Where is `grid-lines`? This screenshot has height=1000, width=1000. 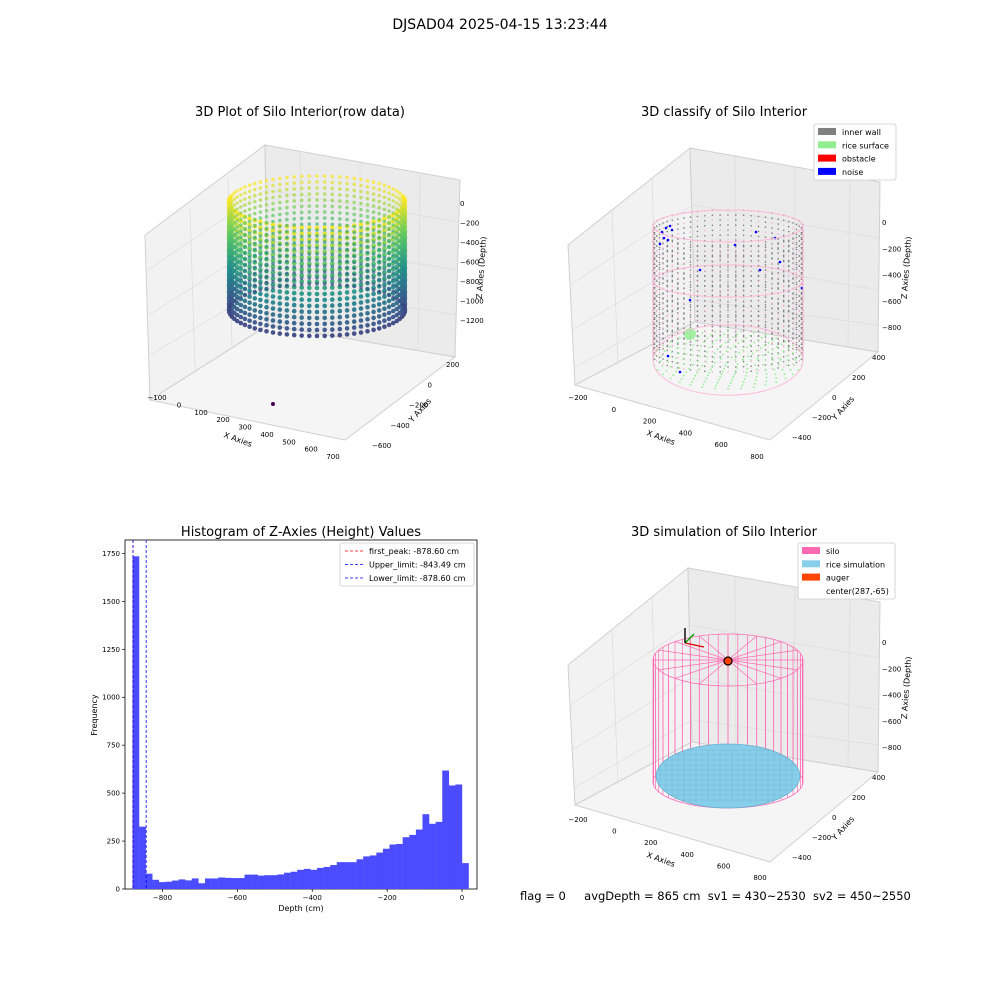
grid-lines is located at coordinates (724, 682).